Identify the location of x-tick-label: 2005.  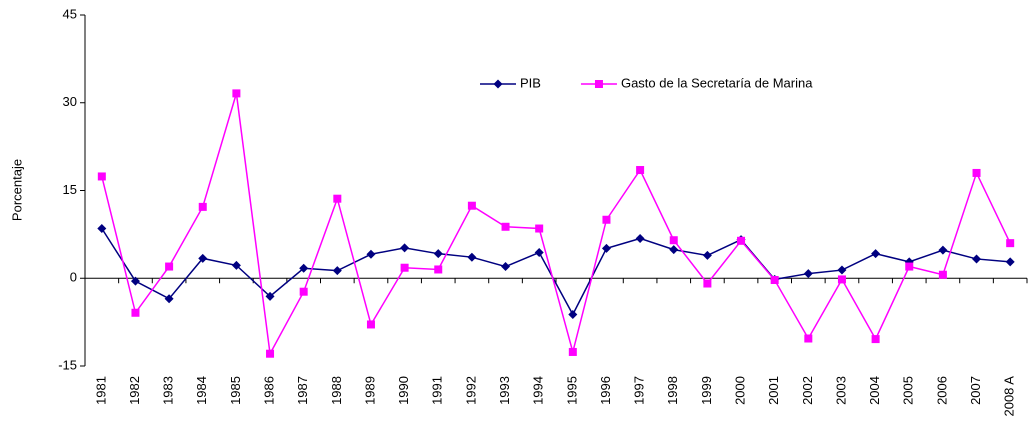
(908, 390).